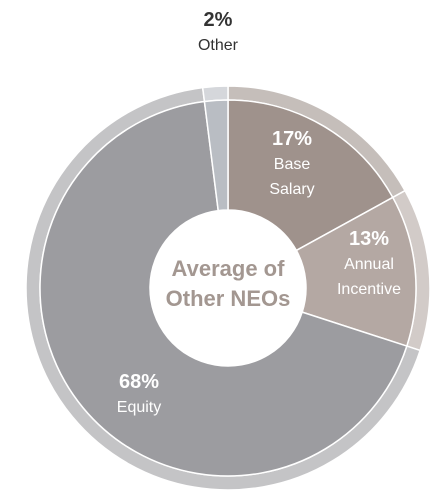 This screenshot has height=490, width=438. I want to click on category-label: Base Salary, so click(292, 177).